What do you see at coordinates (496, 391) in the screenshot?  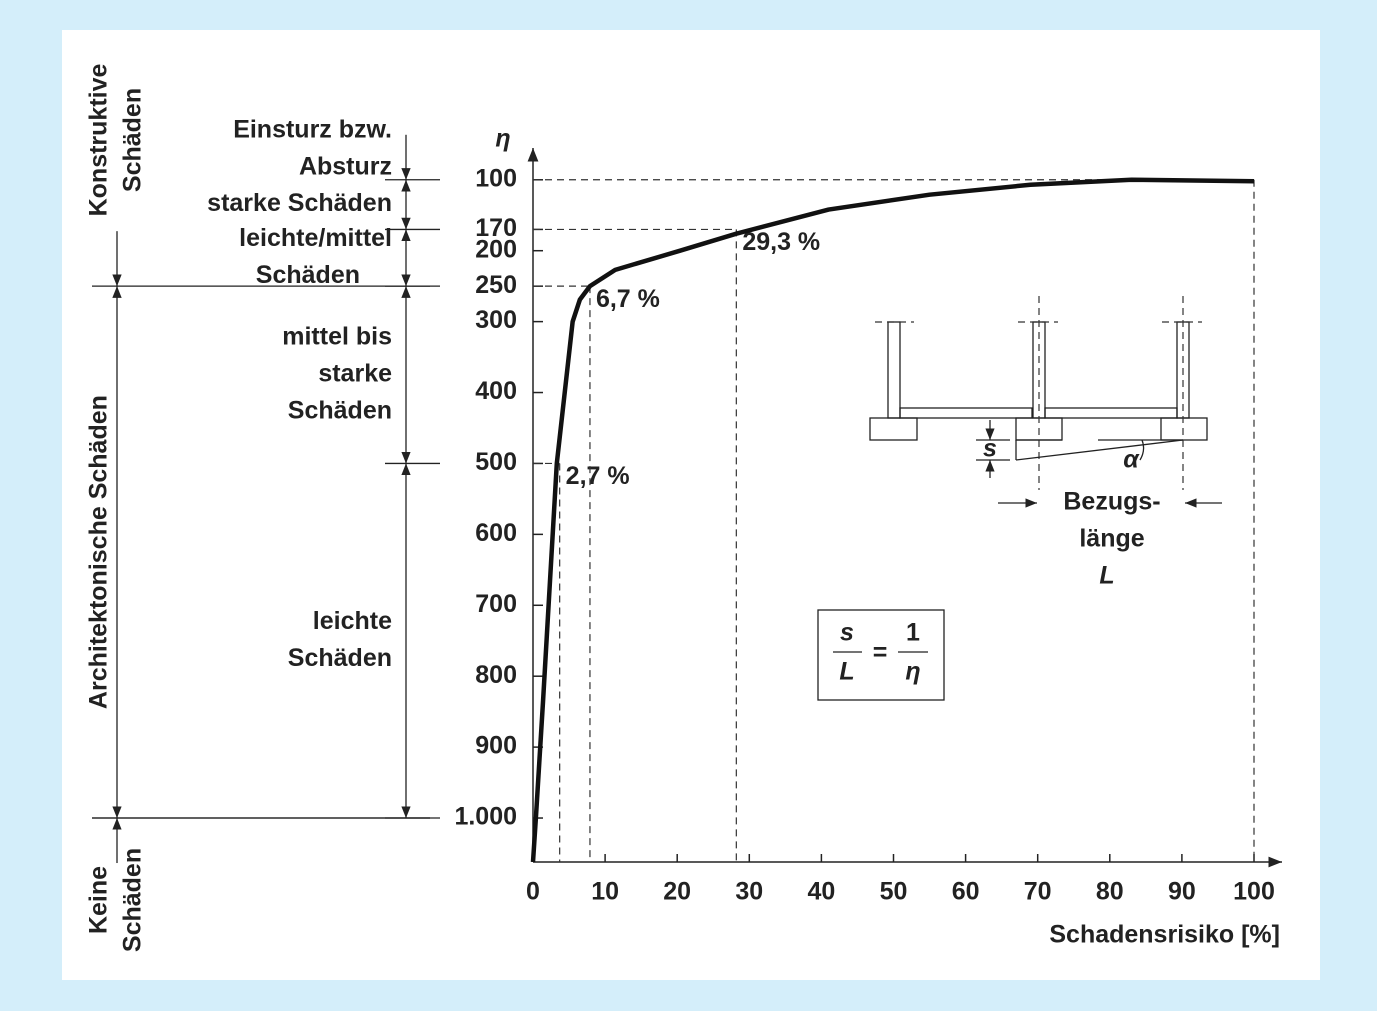 I see `y-tick-label: 400` at bounding box center [496, 391].